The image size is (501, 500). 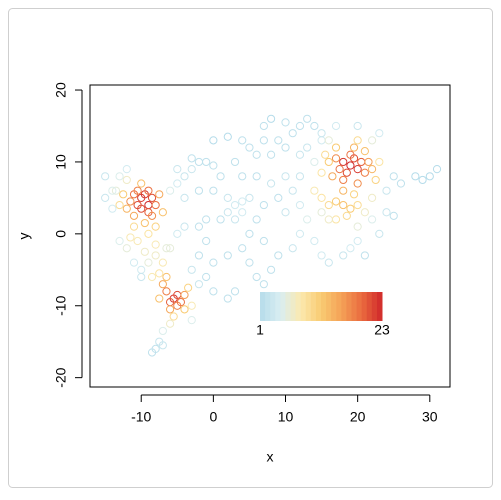 What do you see at coordinates (358, 417) in the screenshot?
I see `x-tick-label: 20` at bounding box center [358, 417].